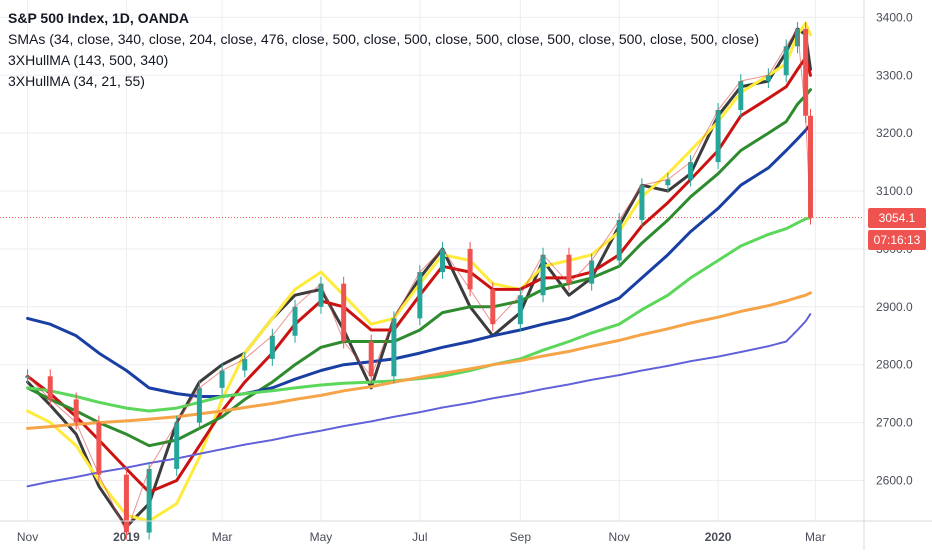 The image size is (932, 555). What do you see at coordinates (521, 537) in the screenshot?
I see `x-tick-label: Sep` at bounding box center [521, 537].